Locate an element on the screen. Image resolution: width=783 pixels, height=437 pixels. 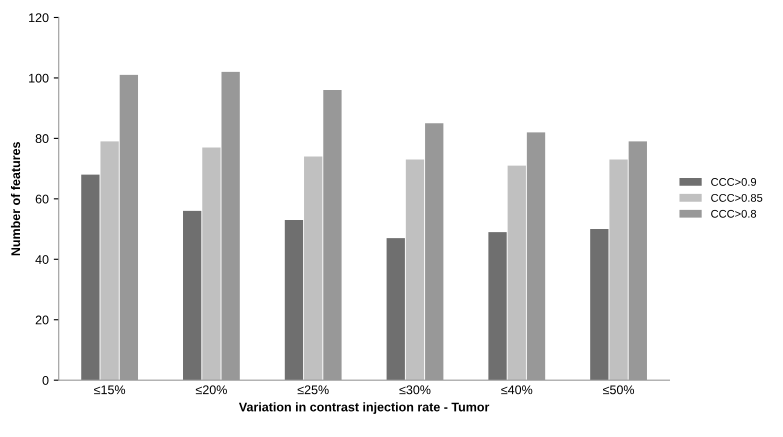
x-tick-label: ≤50% is located at coordinates (618, 389).